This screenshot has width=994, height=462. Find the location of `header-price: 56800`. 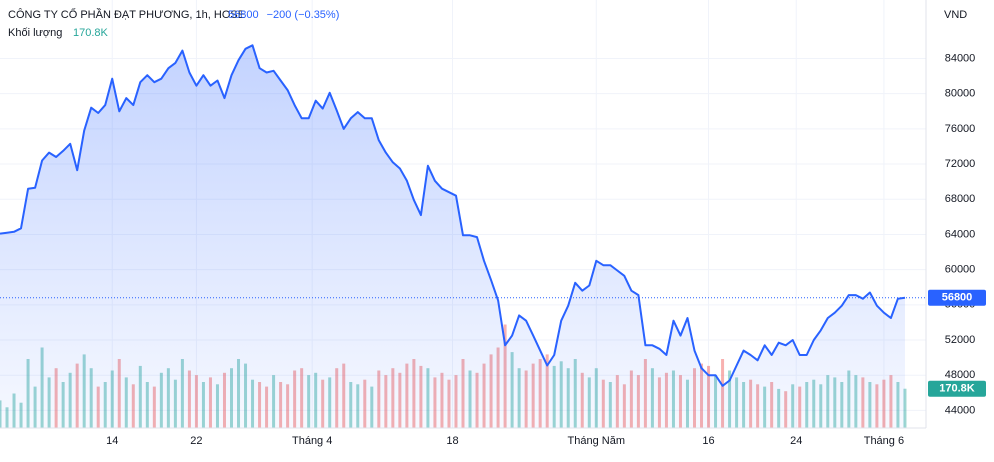

header-price: 56800 is located at coordinates (243, 15).